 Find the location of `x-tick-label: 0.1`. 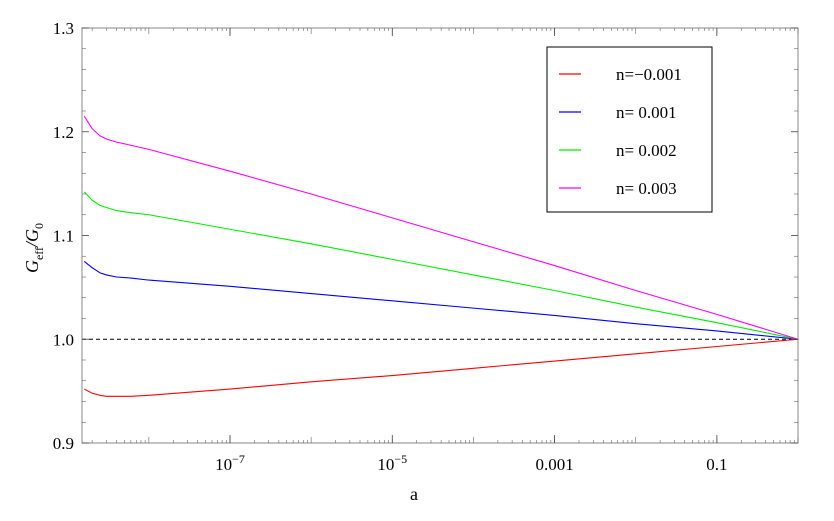

x-tick-label: 0.1 is located at coordinates (716, 464).